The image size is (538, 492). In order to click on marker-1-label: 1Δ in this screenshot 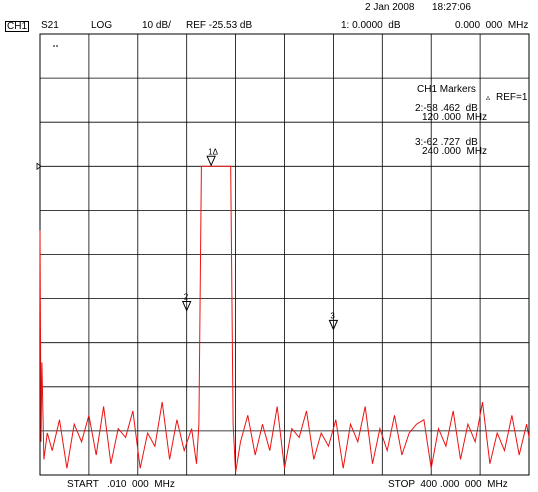, I will do `click(213, 151)`.